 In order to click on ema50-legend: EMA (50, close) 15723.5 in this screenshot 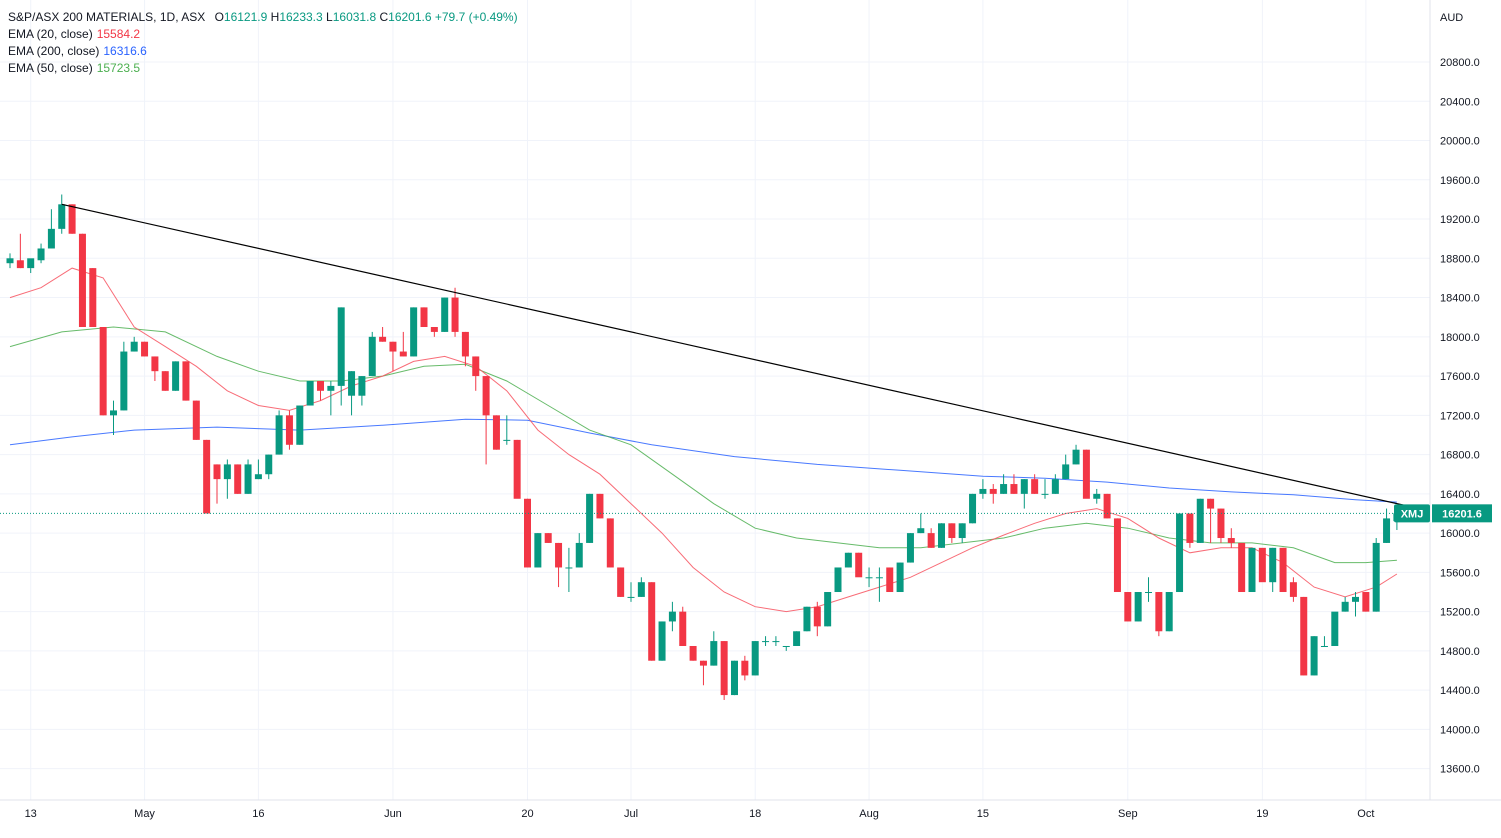, I will do `click(263, 68)`.